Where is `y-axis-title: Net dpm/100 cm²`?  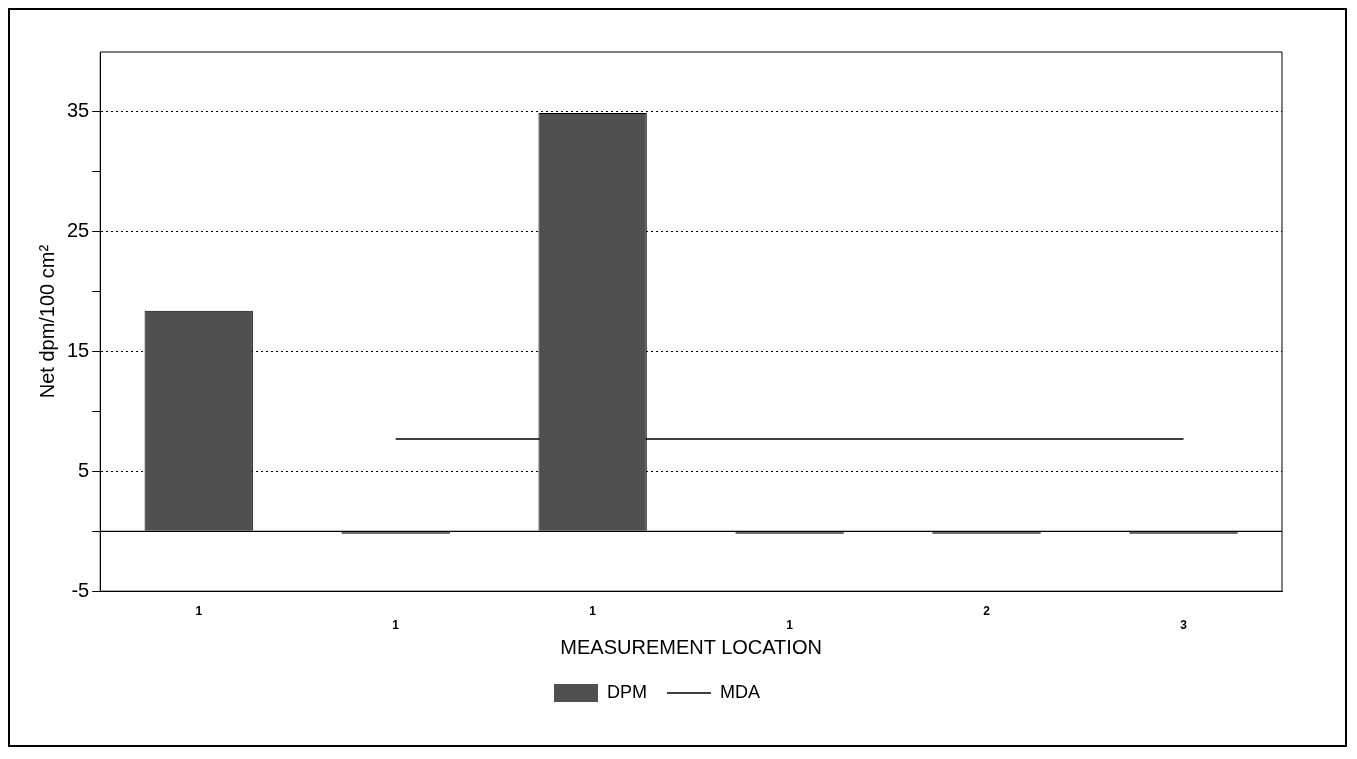
y-axis-title: Net dpm/100 cm² is located at coordinates (46, 321).